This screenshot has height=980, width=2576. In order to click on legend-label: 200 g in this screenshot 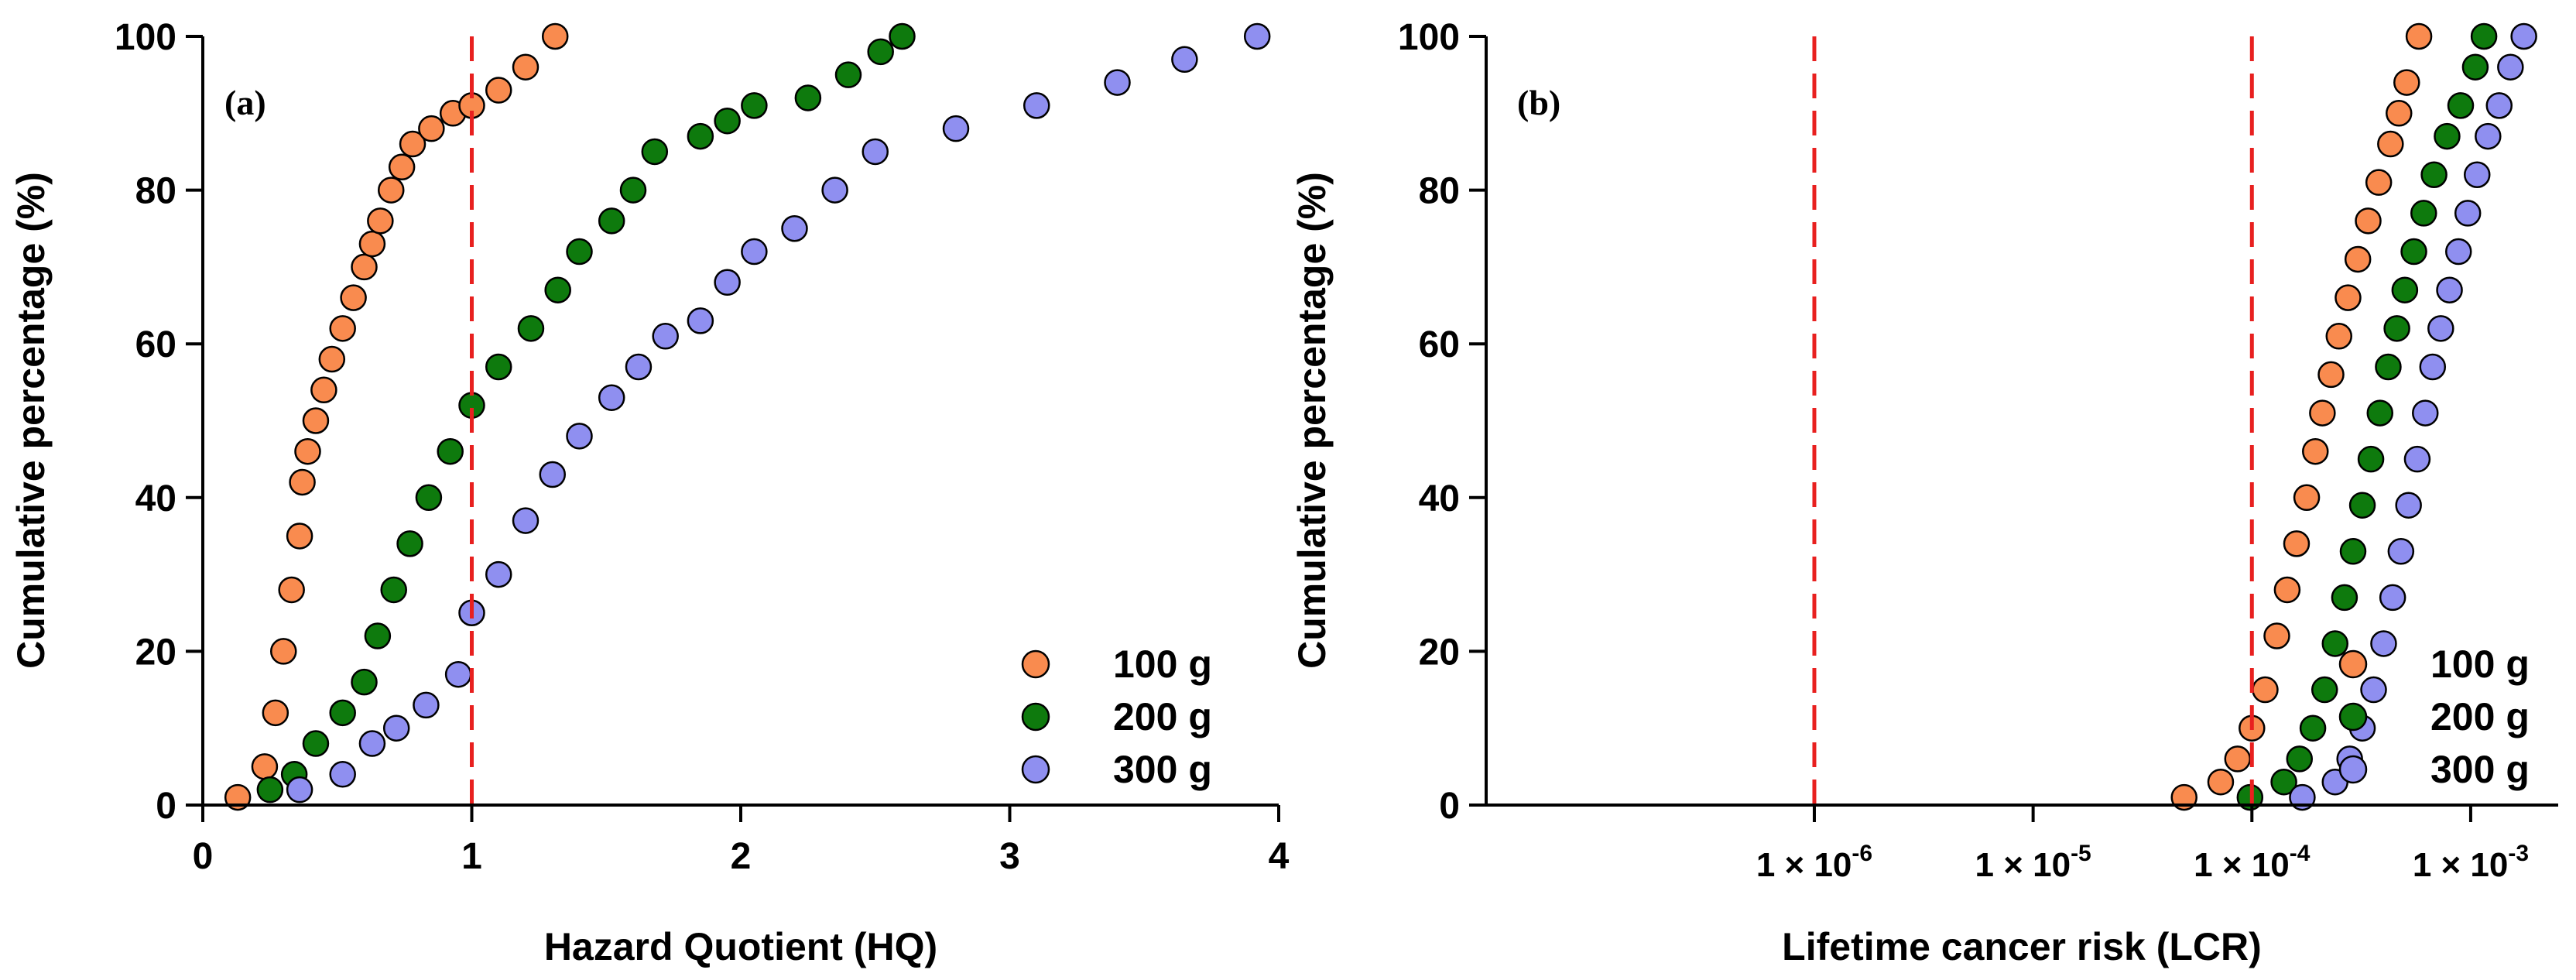, I will do `click(1162, 716)`.